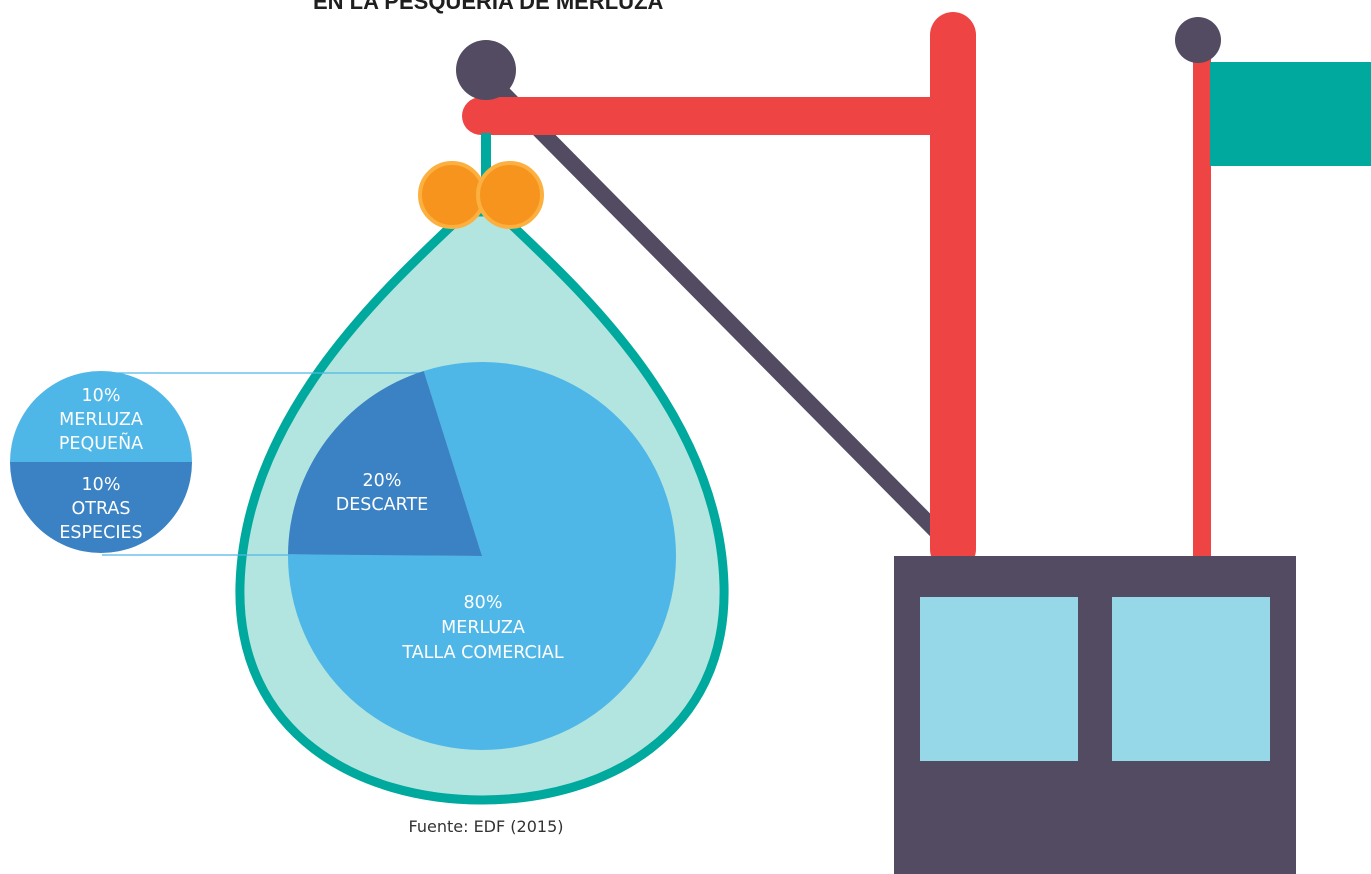  What do you see at coordinates (486, 158) in the screenshot?
I see `net-rope` at bounding box center [486, 158].